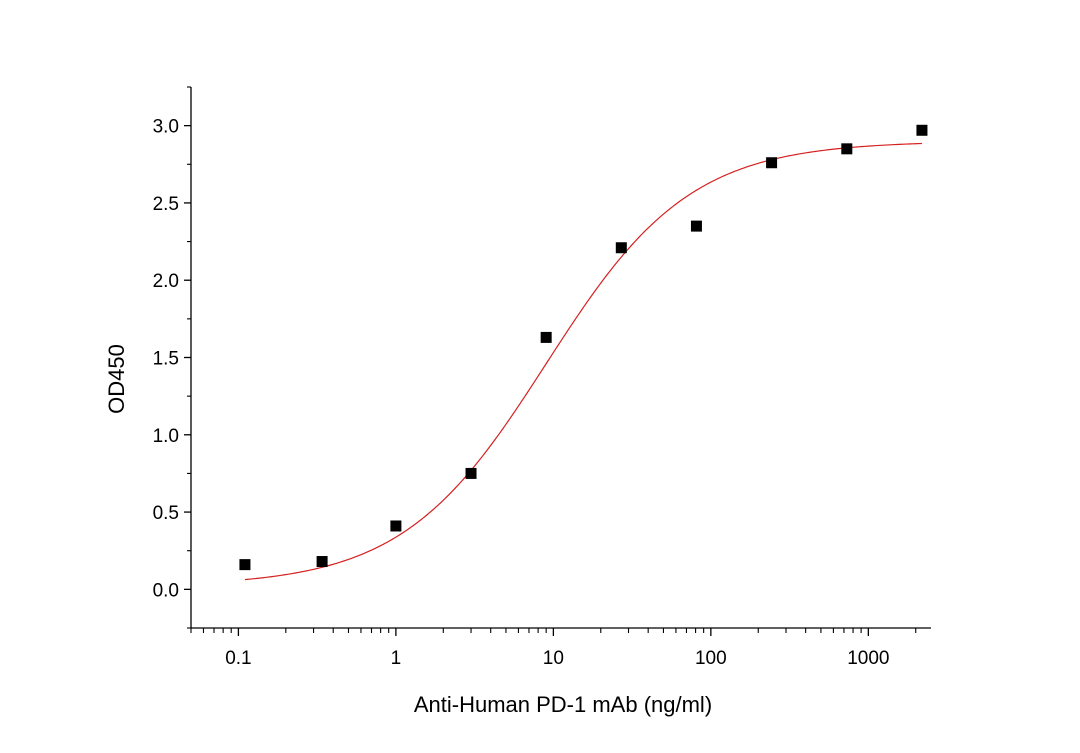  What do you see at coordinates (396, 658) in the screenshot?
I see `x-tick-label: 1` at bounding box center [396, 658].